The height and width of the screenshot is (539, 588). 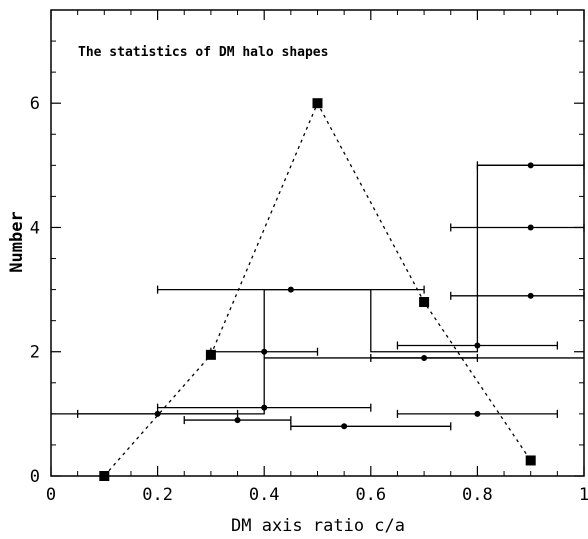 I want to click on x-tick-label: 0.6, so click(x=370, y=495).